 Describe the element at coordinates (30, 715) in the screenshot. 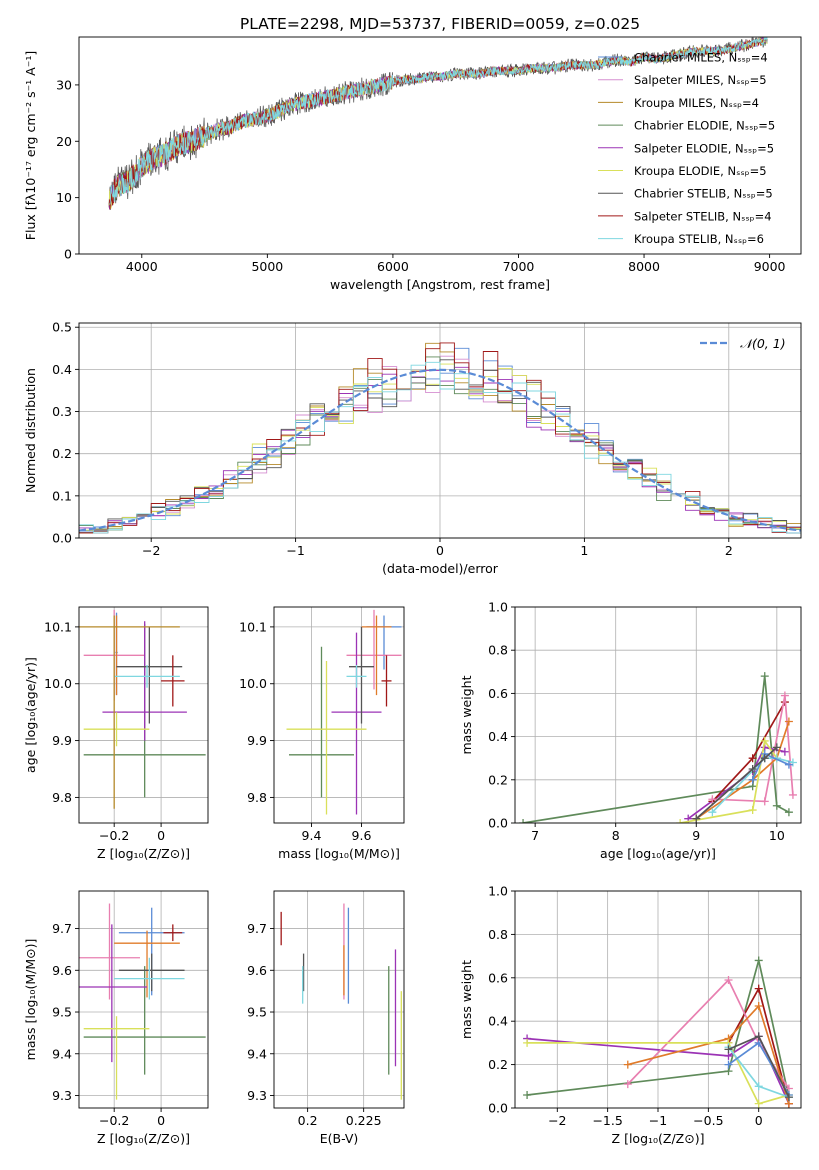

I see `age_vs_Z-ylabel: age [log₁₀(age/yr)]` at that location.